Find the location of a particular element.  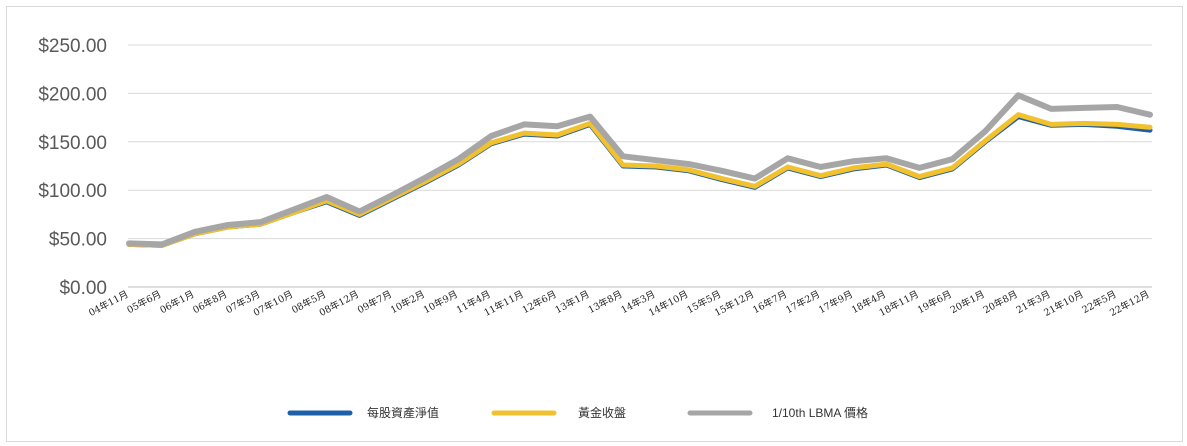

y-tick-label: $0.00 is located at coordinates (83, 288).